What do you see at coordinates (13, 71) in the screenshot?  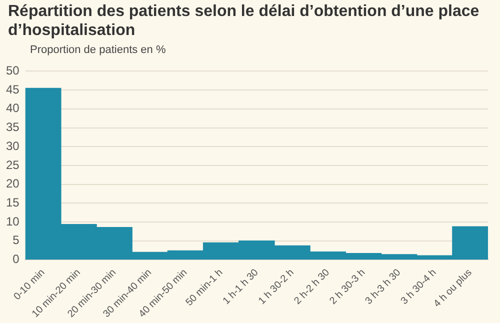 I see `y-tick-label: 50` at bounding box center [13, 71].